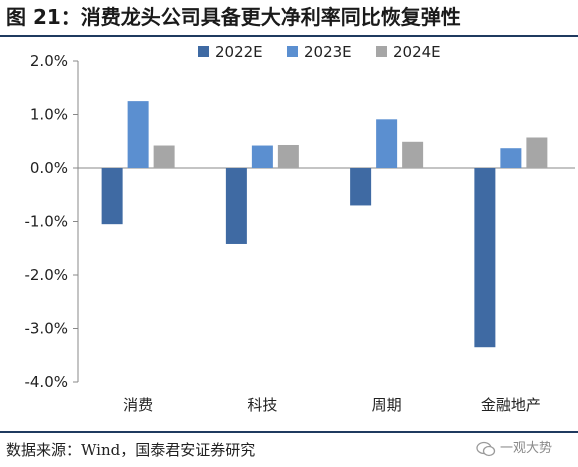 The height and width of the screenshot is (467, 578). I want to click on y-tick-label: 0.0%, so click(49, 168).